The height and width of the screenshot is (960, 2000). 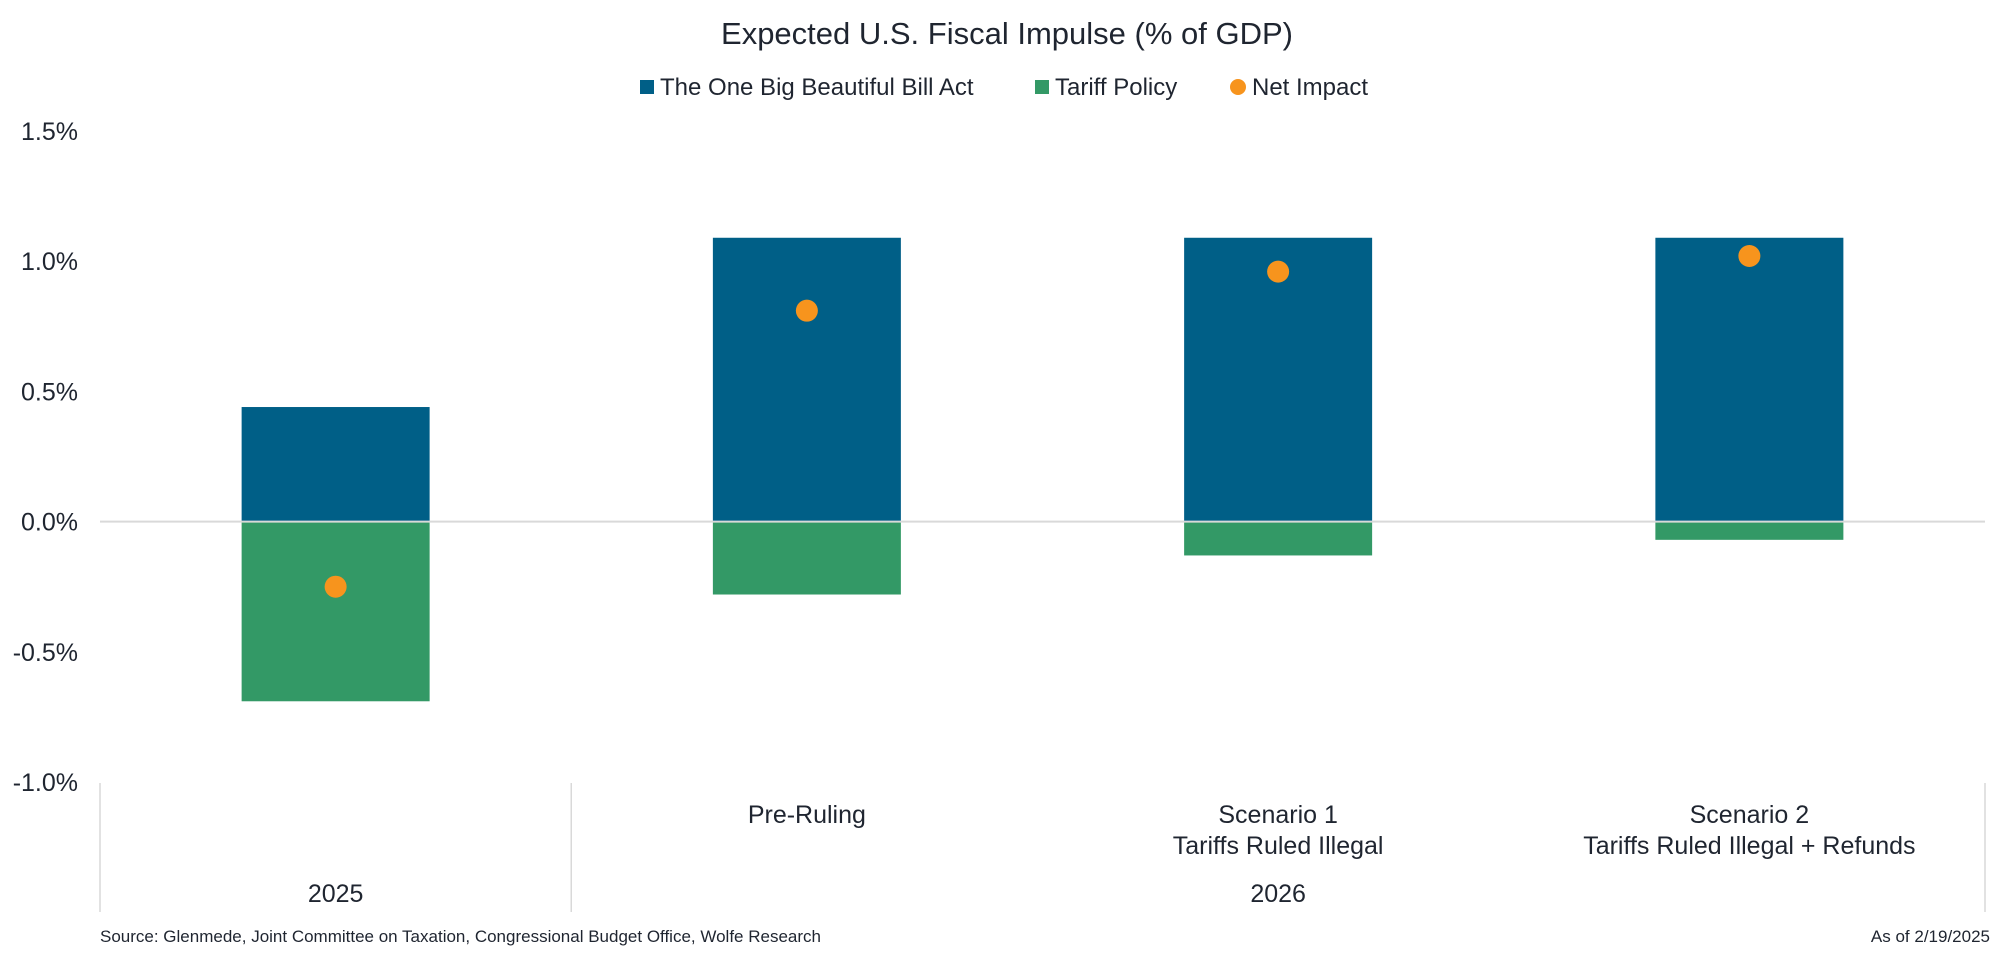 I want to click on category-label: Tariffs Ruled Illegal + Refunds, so click(x=1749, y=846).